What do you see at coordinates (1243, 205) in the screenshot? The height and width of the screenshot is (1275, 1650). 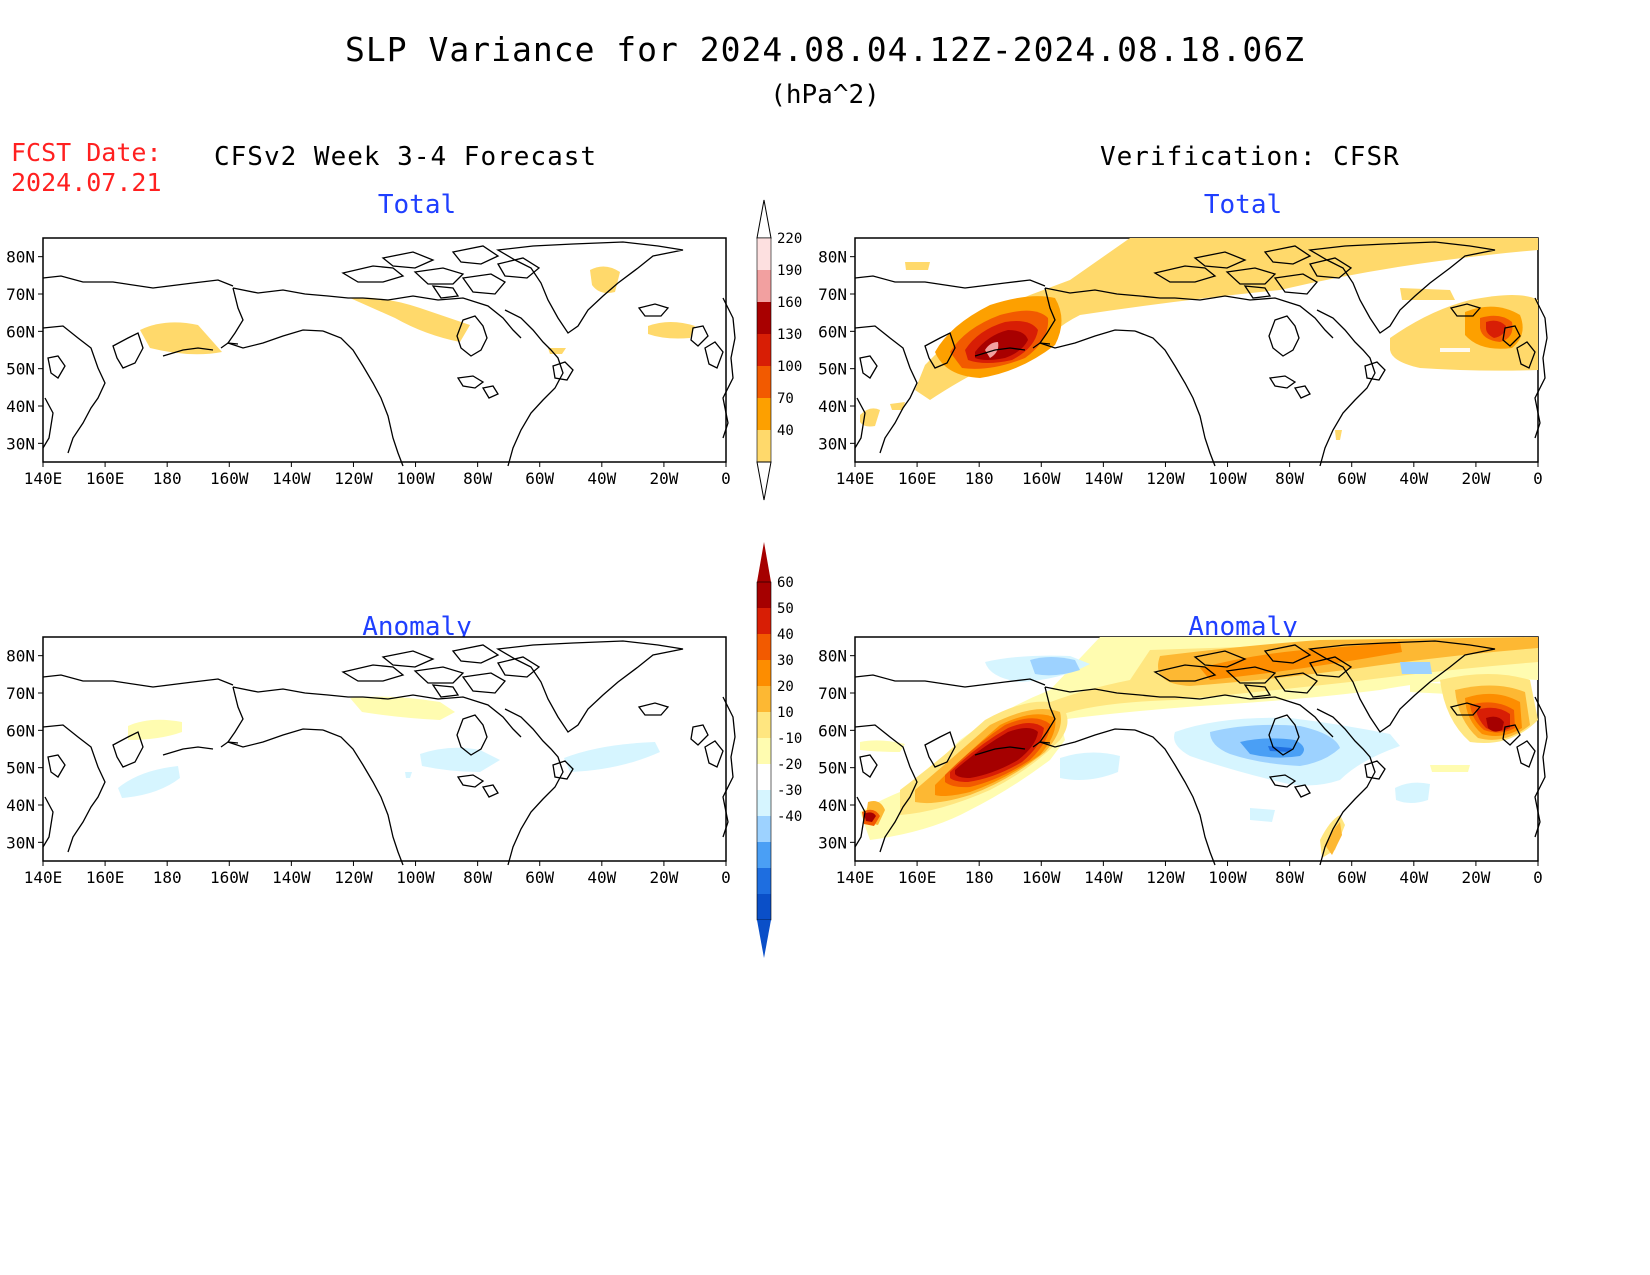 I see `panel-title-verification-total: Total` at bounding box center [1243, 205].